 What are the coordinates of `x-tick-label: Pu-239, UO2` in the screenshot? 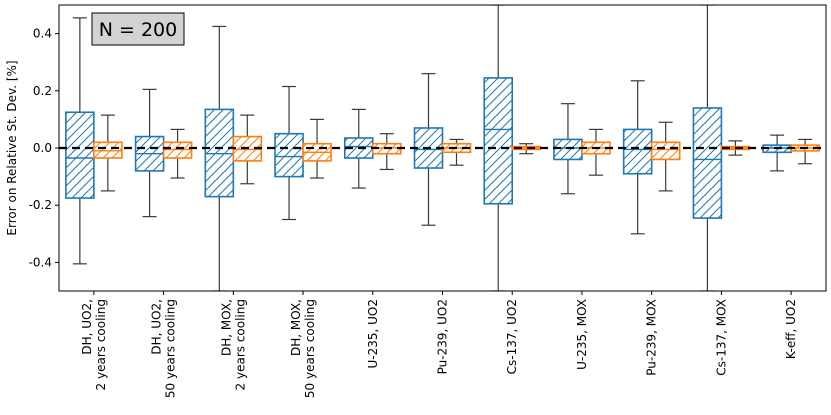 It's located at (443, 336).